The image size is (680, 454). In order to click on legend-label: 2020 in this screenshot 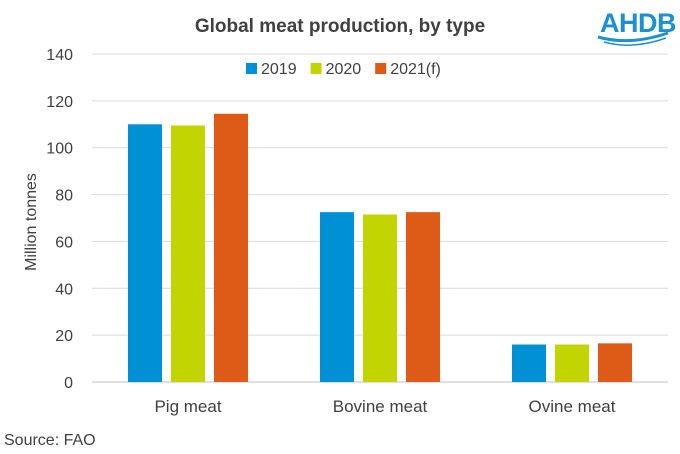, I will do `click(344, 69)`.